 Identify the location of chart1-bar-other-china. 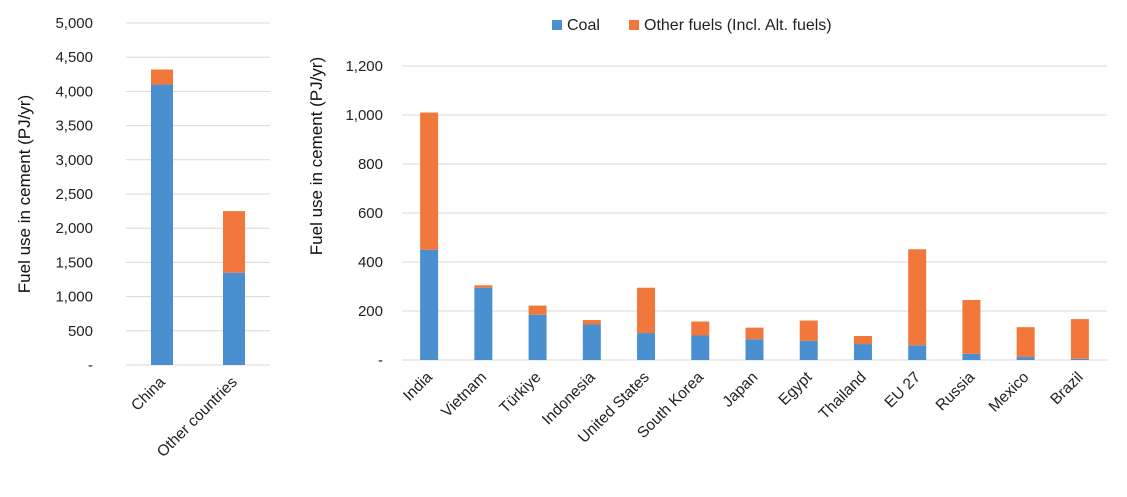
(162, 77).